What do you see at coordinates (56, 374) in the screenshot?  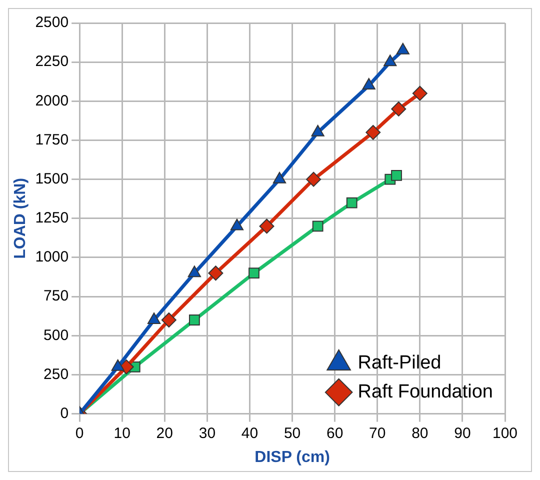 I see `y-tick-label: 250` at bounding box center [56, 374].